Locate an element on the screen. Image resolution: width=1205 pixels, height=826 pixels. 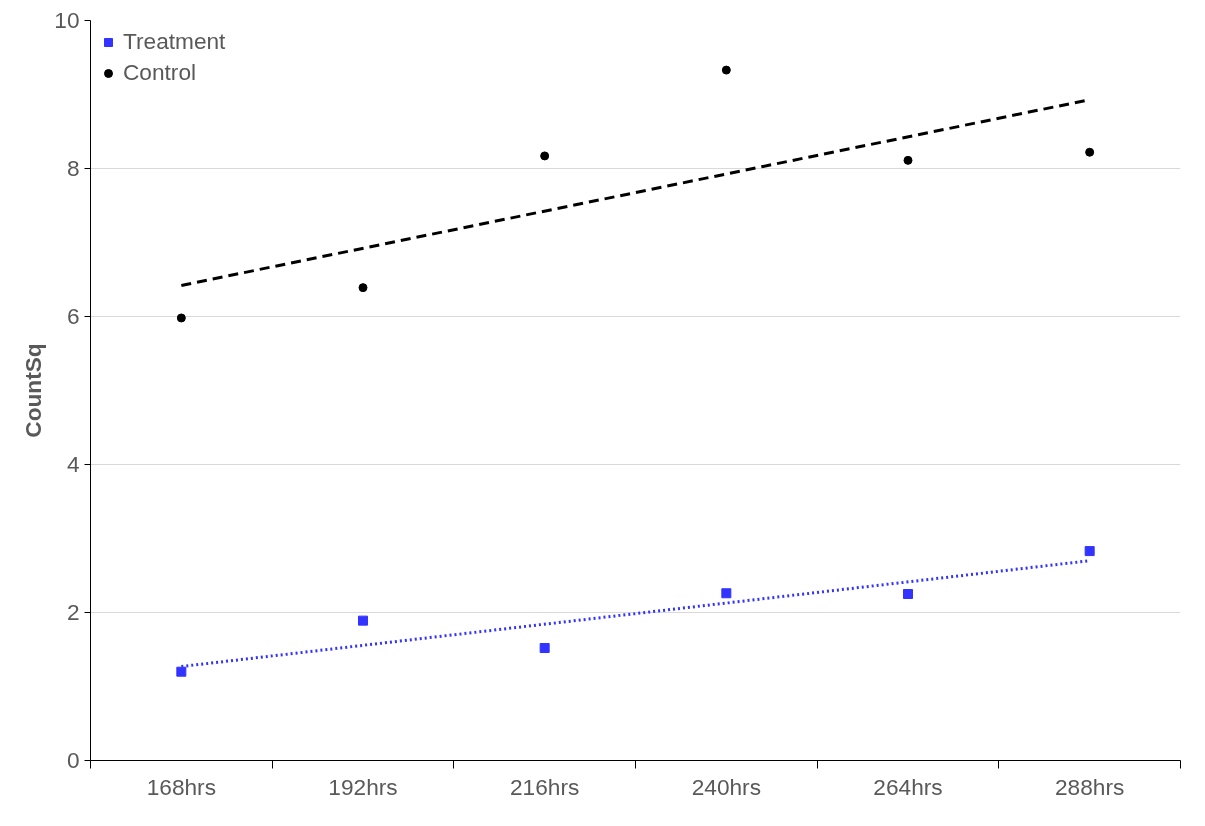
y-tick-label: 4 is located at coordinates (73, 464).